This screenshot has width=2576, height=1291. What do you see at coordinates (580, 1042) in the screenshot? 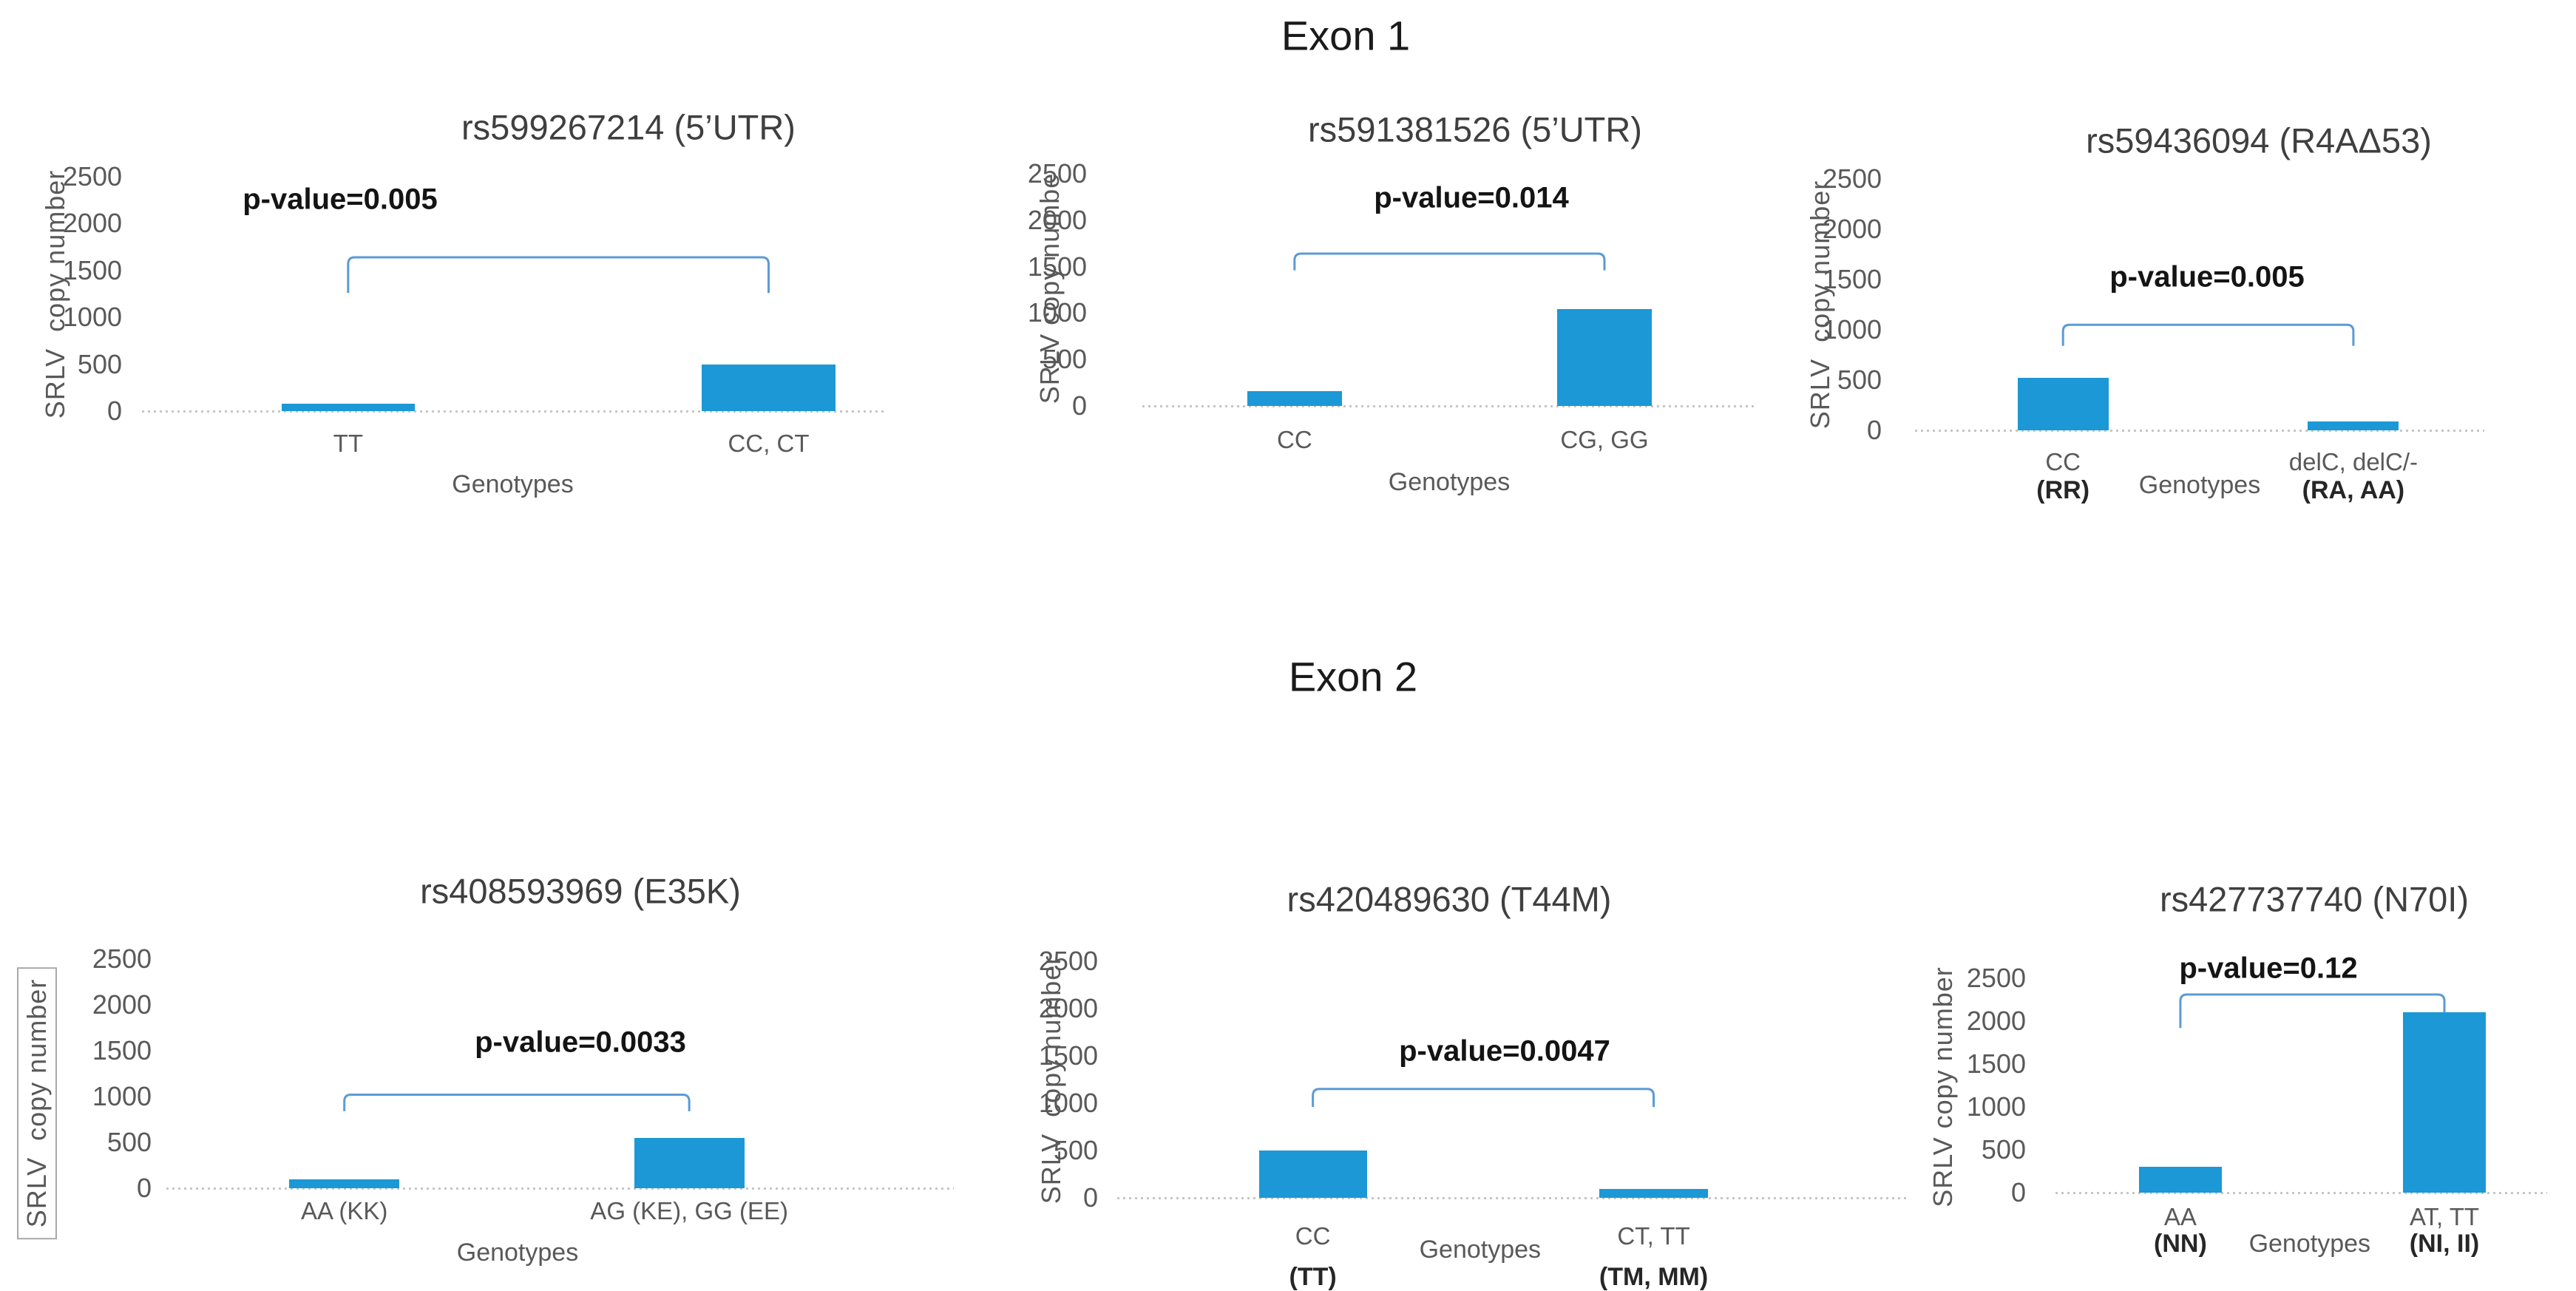
I see `p-value-label: p-value=0.0033` at bounding box center [580, 1042].